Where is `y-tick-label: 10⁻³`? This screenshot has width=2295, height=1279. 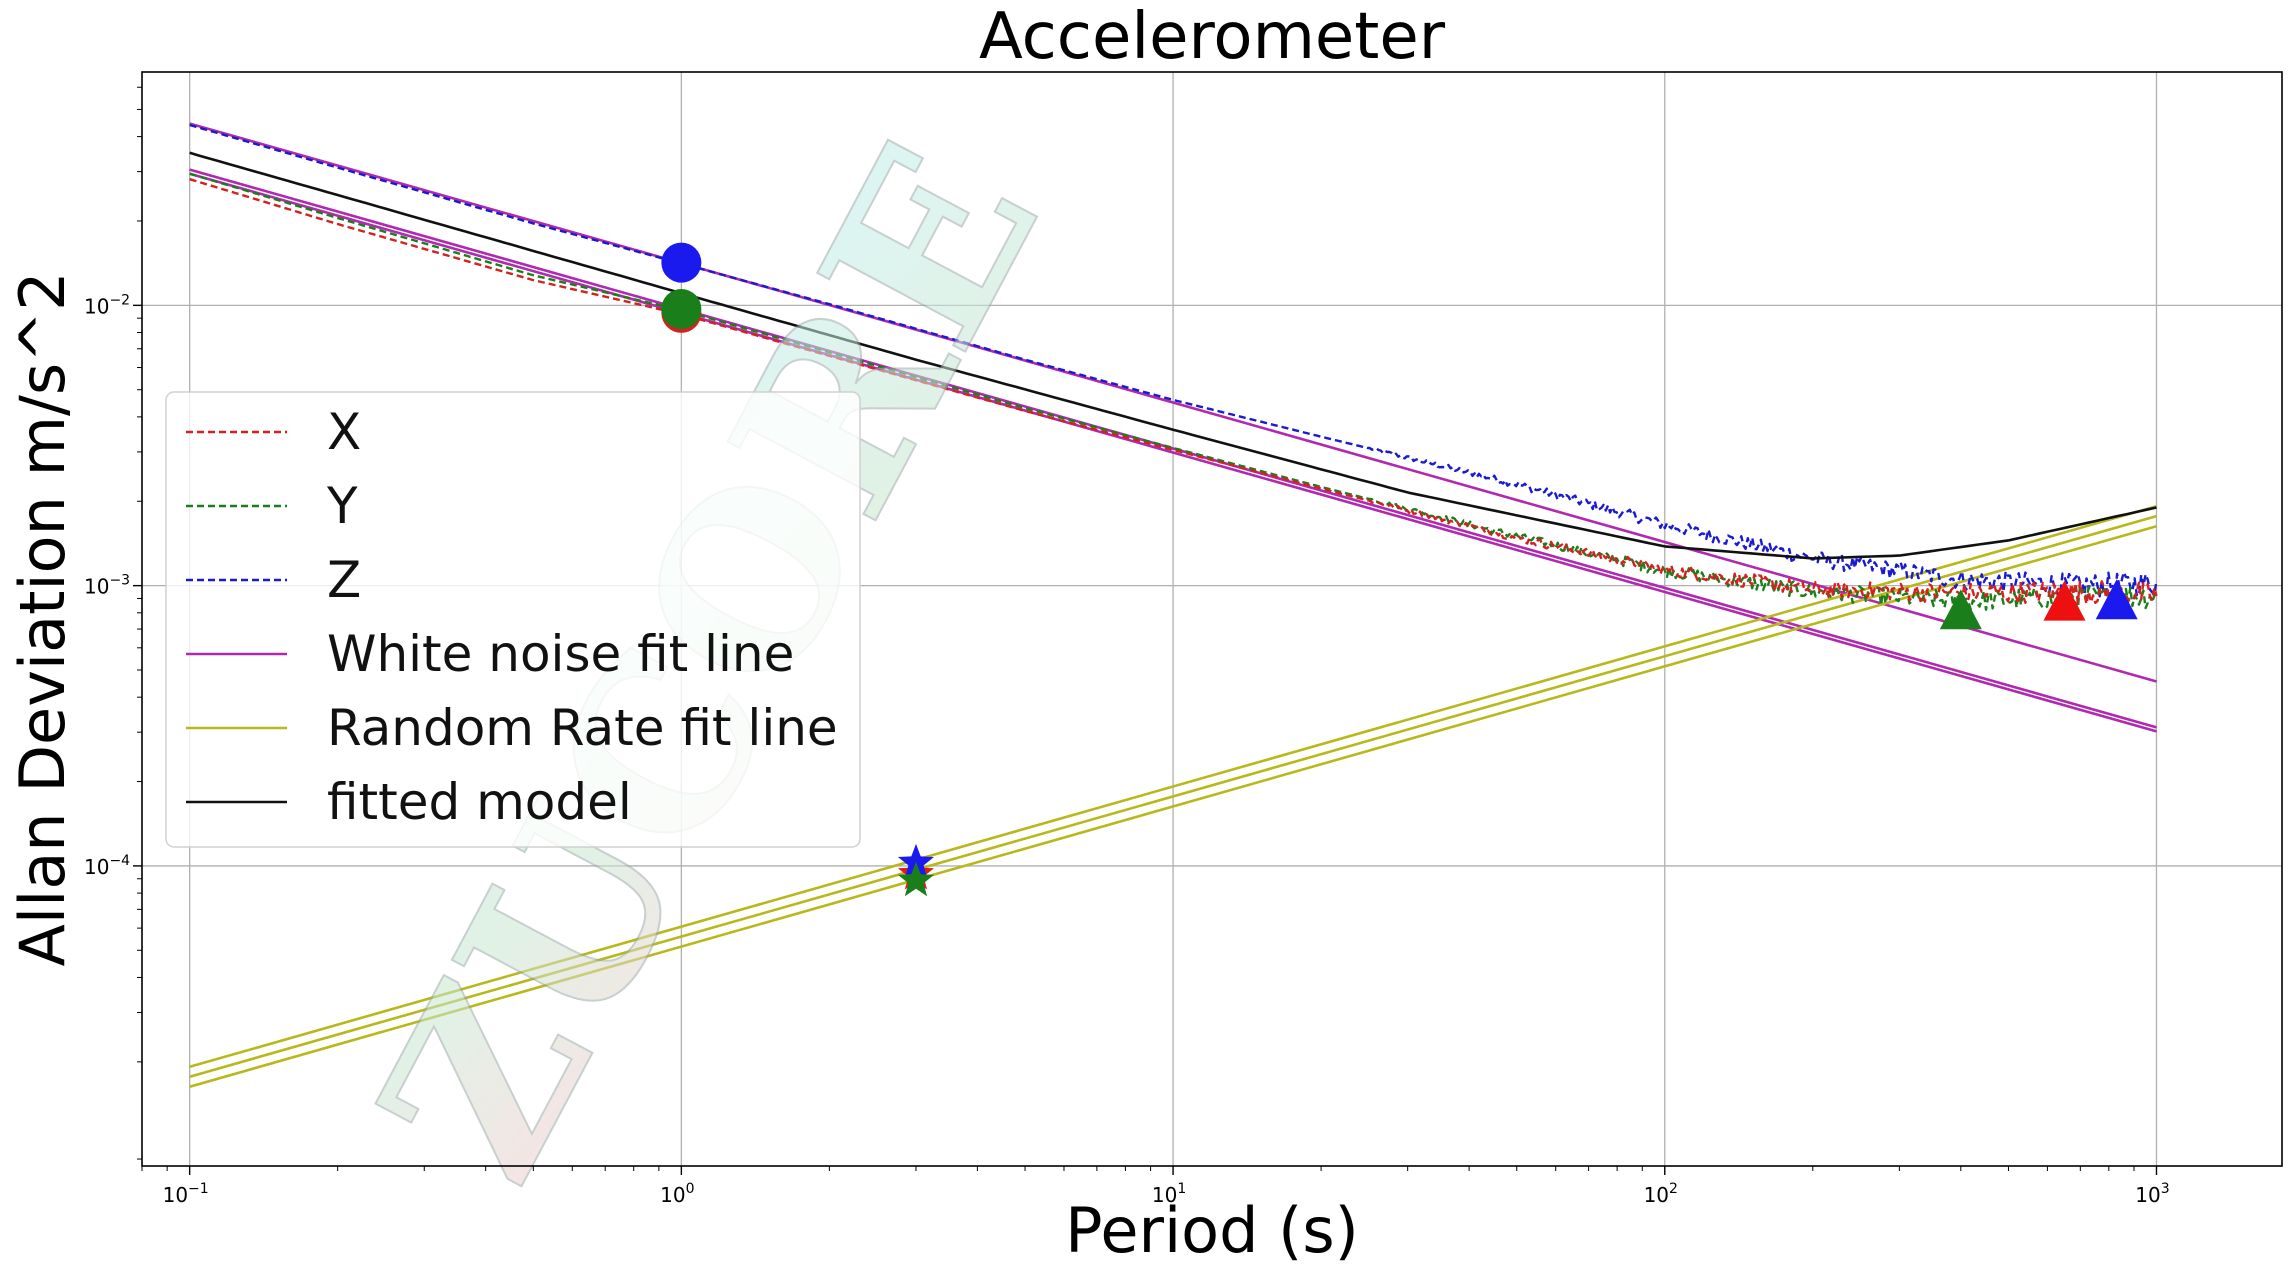 y-tick-label: 10⁻³ is located at coordinates (107, 586).